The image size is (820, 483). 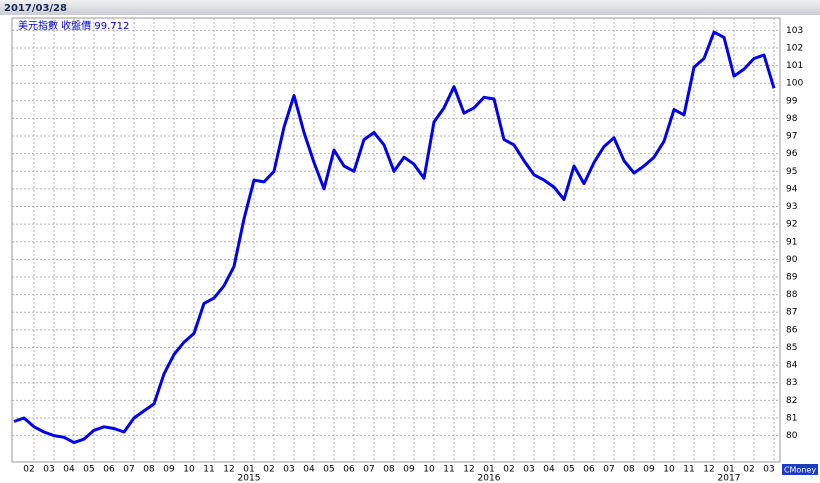 What do you see at coordinates (729, 478) in the screenshot?
I see `year-label: 2017` at bounding box center [729, 478].